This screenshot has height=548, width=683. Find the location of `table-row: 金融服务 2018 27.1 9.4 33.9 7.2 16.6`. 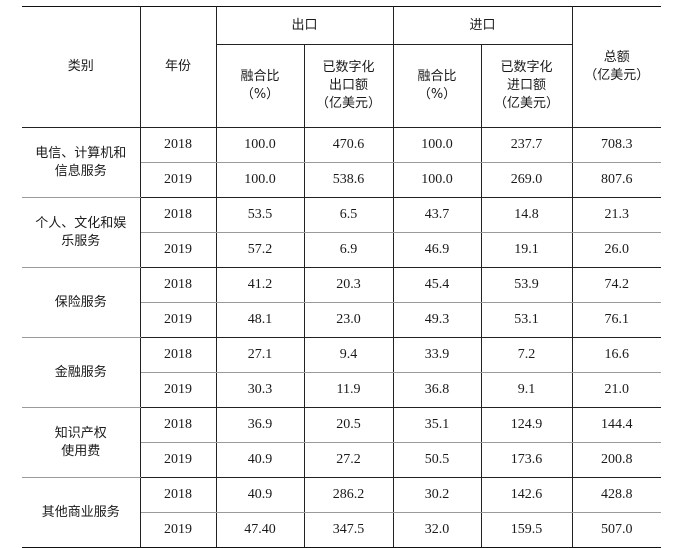

table-row: 金融服务 2018 27.1 9.4 33.9 7.2 16.6 is located at coordinates (342, 372).